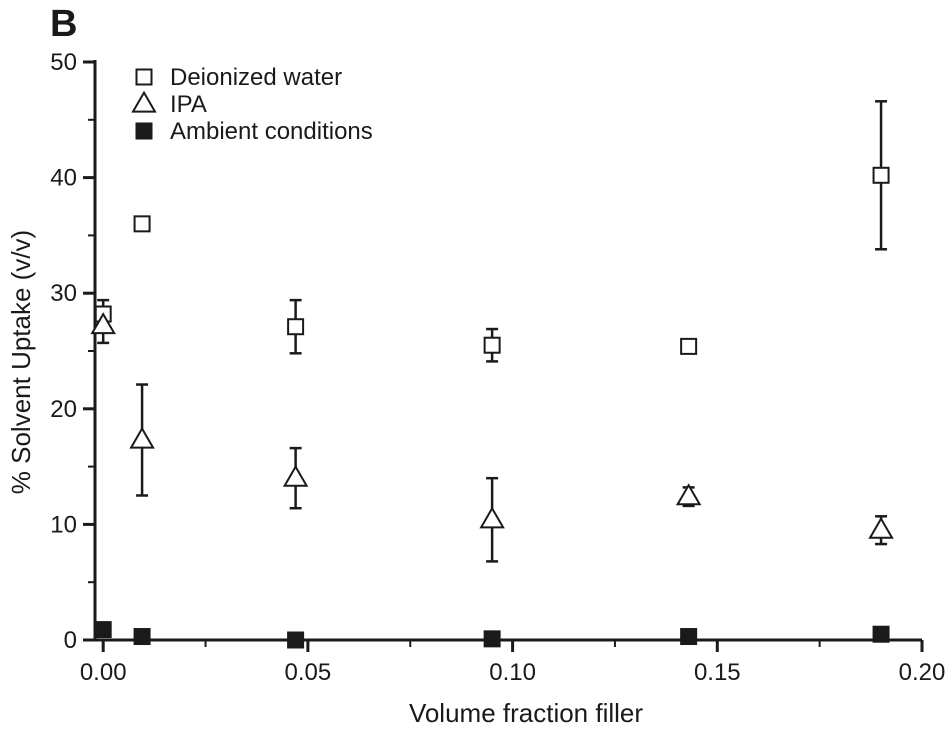  I want to click on legend-label-ambient-conditions: Ambient conditions, so click(271, 131).